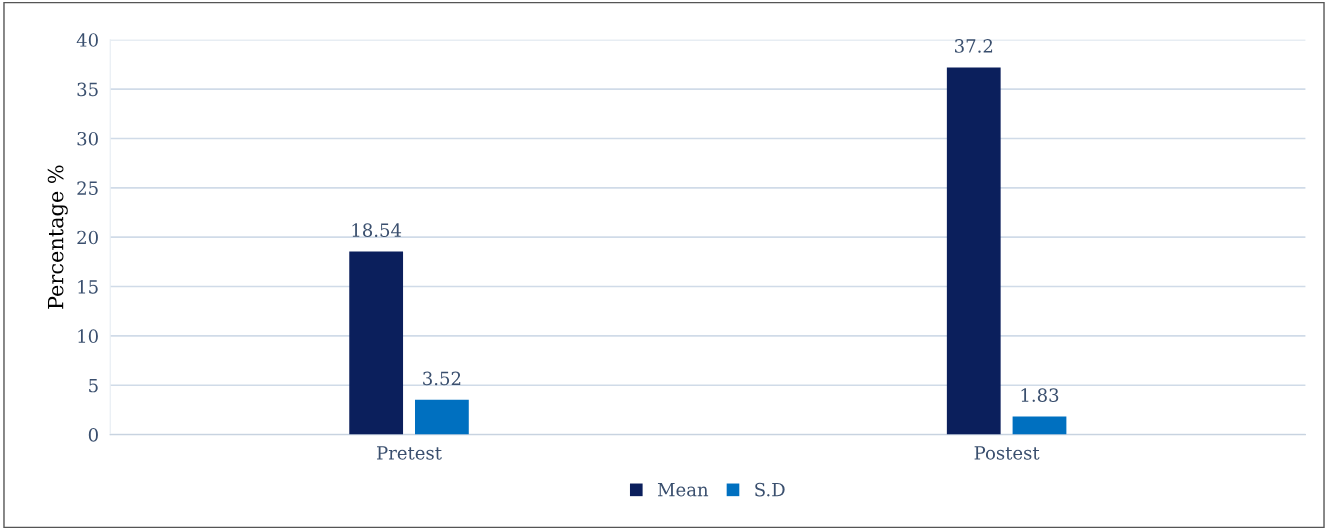 The width and height of the screenshot is (1328, 530). I want to click on legend-label: S.D, so click(770, 489).